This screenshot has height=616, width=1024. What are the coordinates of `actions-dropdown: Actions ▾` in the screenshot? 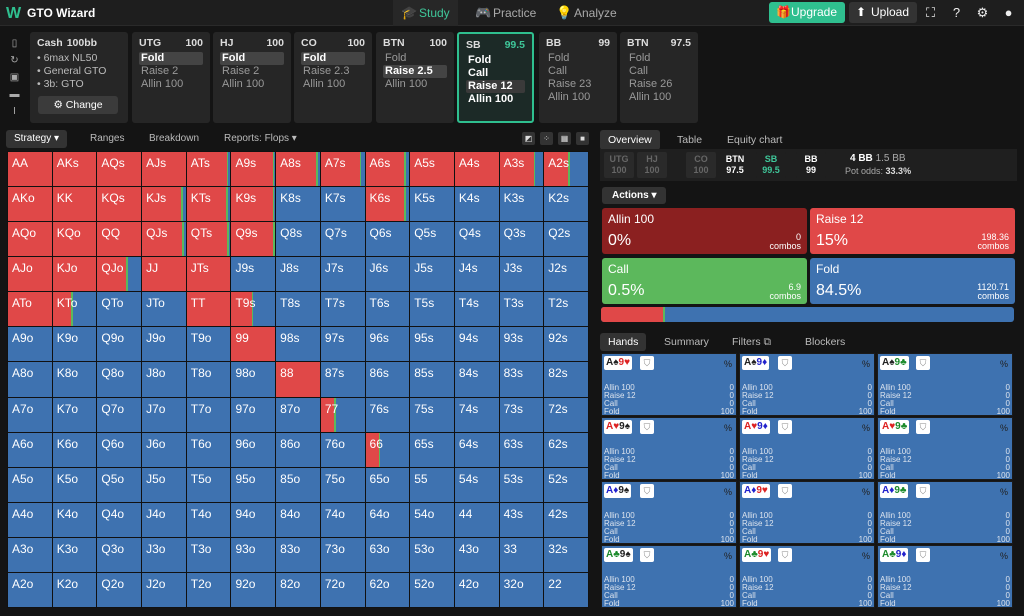 It's located at (634, 195).